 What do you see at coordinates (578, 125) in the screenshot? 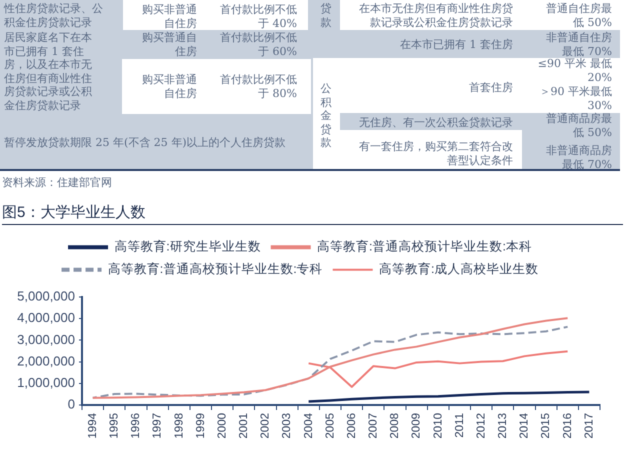
I see `text: 普通商品房最低 50%` at bounding box center [578, 125].